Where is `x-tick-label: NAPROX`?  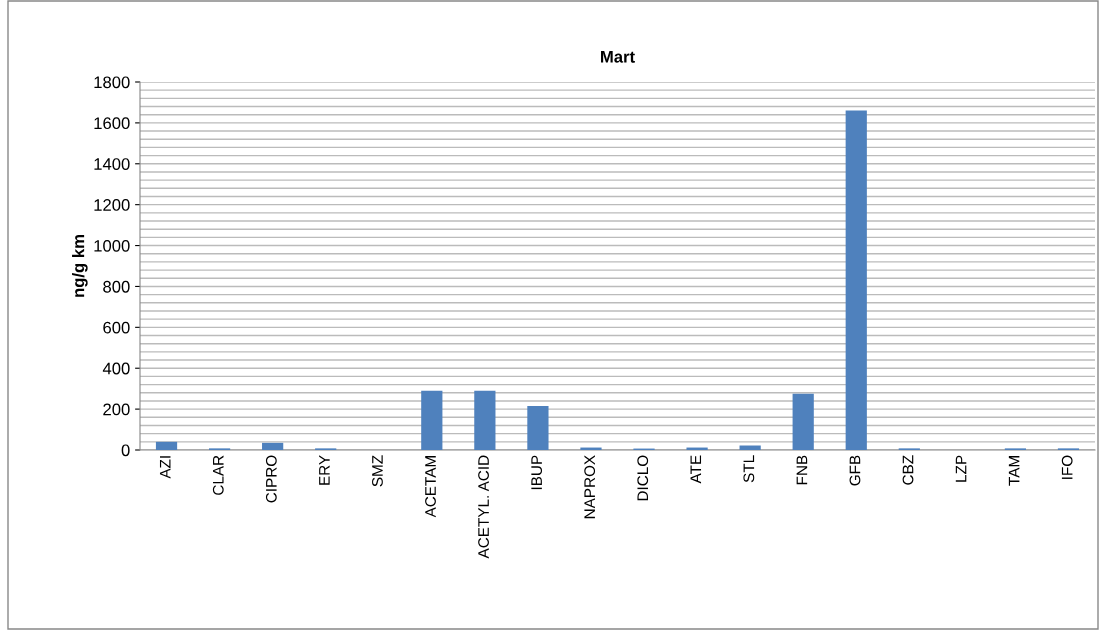 x-tick-label: NAPROX is located at coordinates (590, 487).